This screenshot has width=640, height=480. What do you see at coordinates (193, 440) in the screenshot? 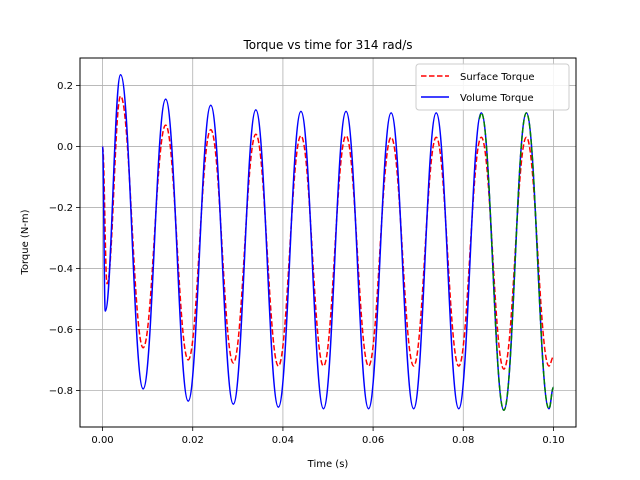
I see `x-tick-label: 0.02` at bounding box center [193, 440].